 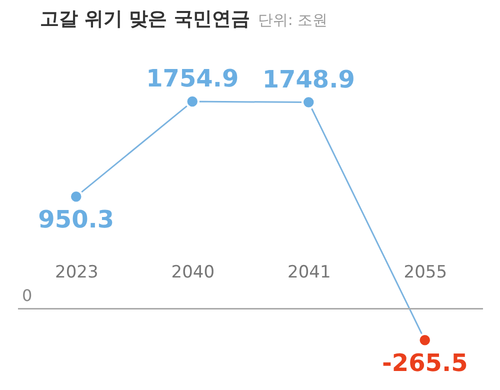 What do you see at coordinates (425, 363) in the screenshot?
I see `text: -265.5` at bounding box center [425, 363].